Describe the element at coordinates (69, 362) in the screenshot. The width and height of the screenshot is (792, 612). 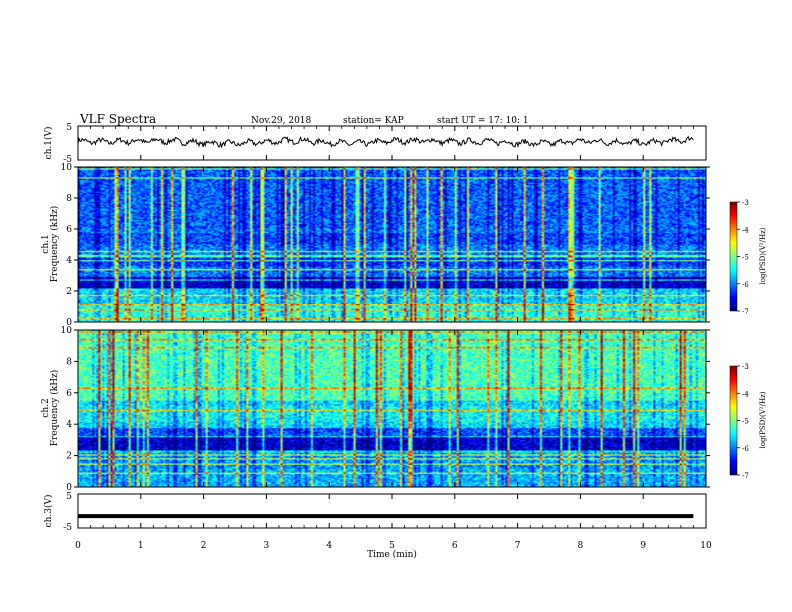
I see `ch2-spec-ytick-label: 8` at that location.